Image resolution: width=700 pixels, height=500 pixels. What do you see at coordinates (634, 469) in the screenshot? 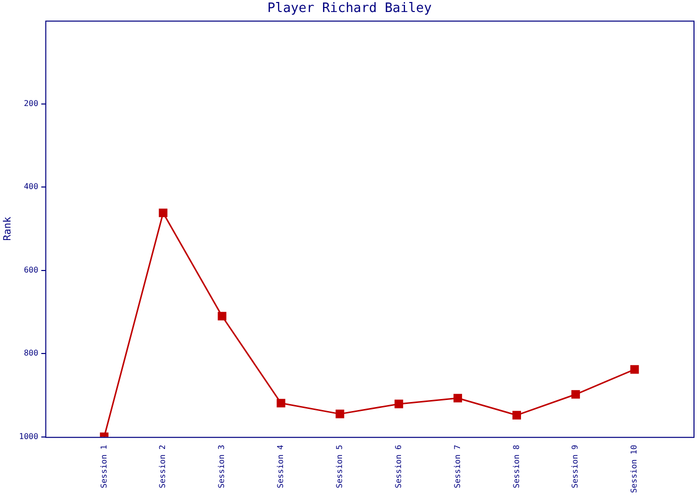
I see `x-tick-label: Session 10` at bounding box center [634, 469].